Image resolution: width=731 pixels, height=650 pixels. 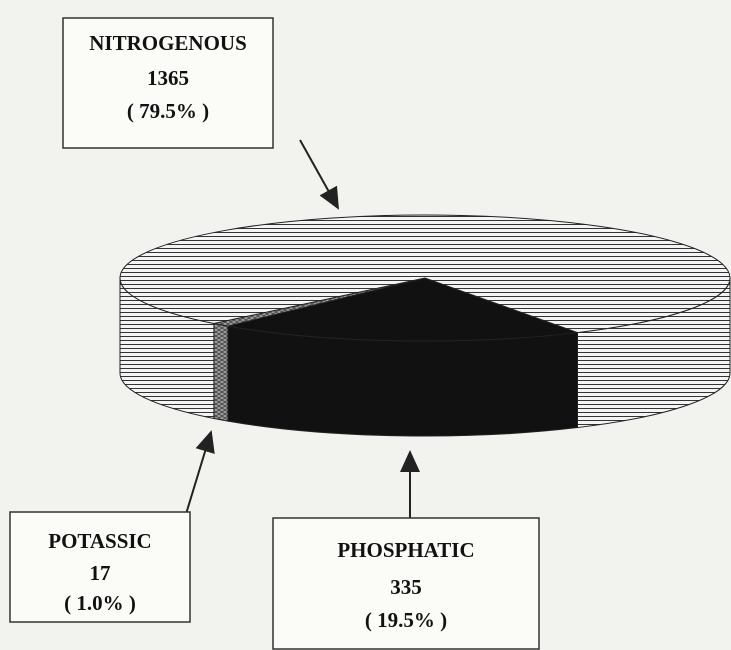 I want to click on category-label: PHOSPHATIC, so click(x=405, y=550).